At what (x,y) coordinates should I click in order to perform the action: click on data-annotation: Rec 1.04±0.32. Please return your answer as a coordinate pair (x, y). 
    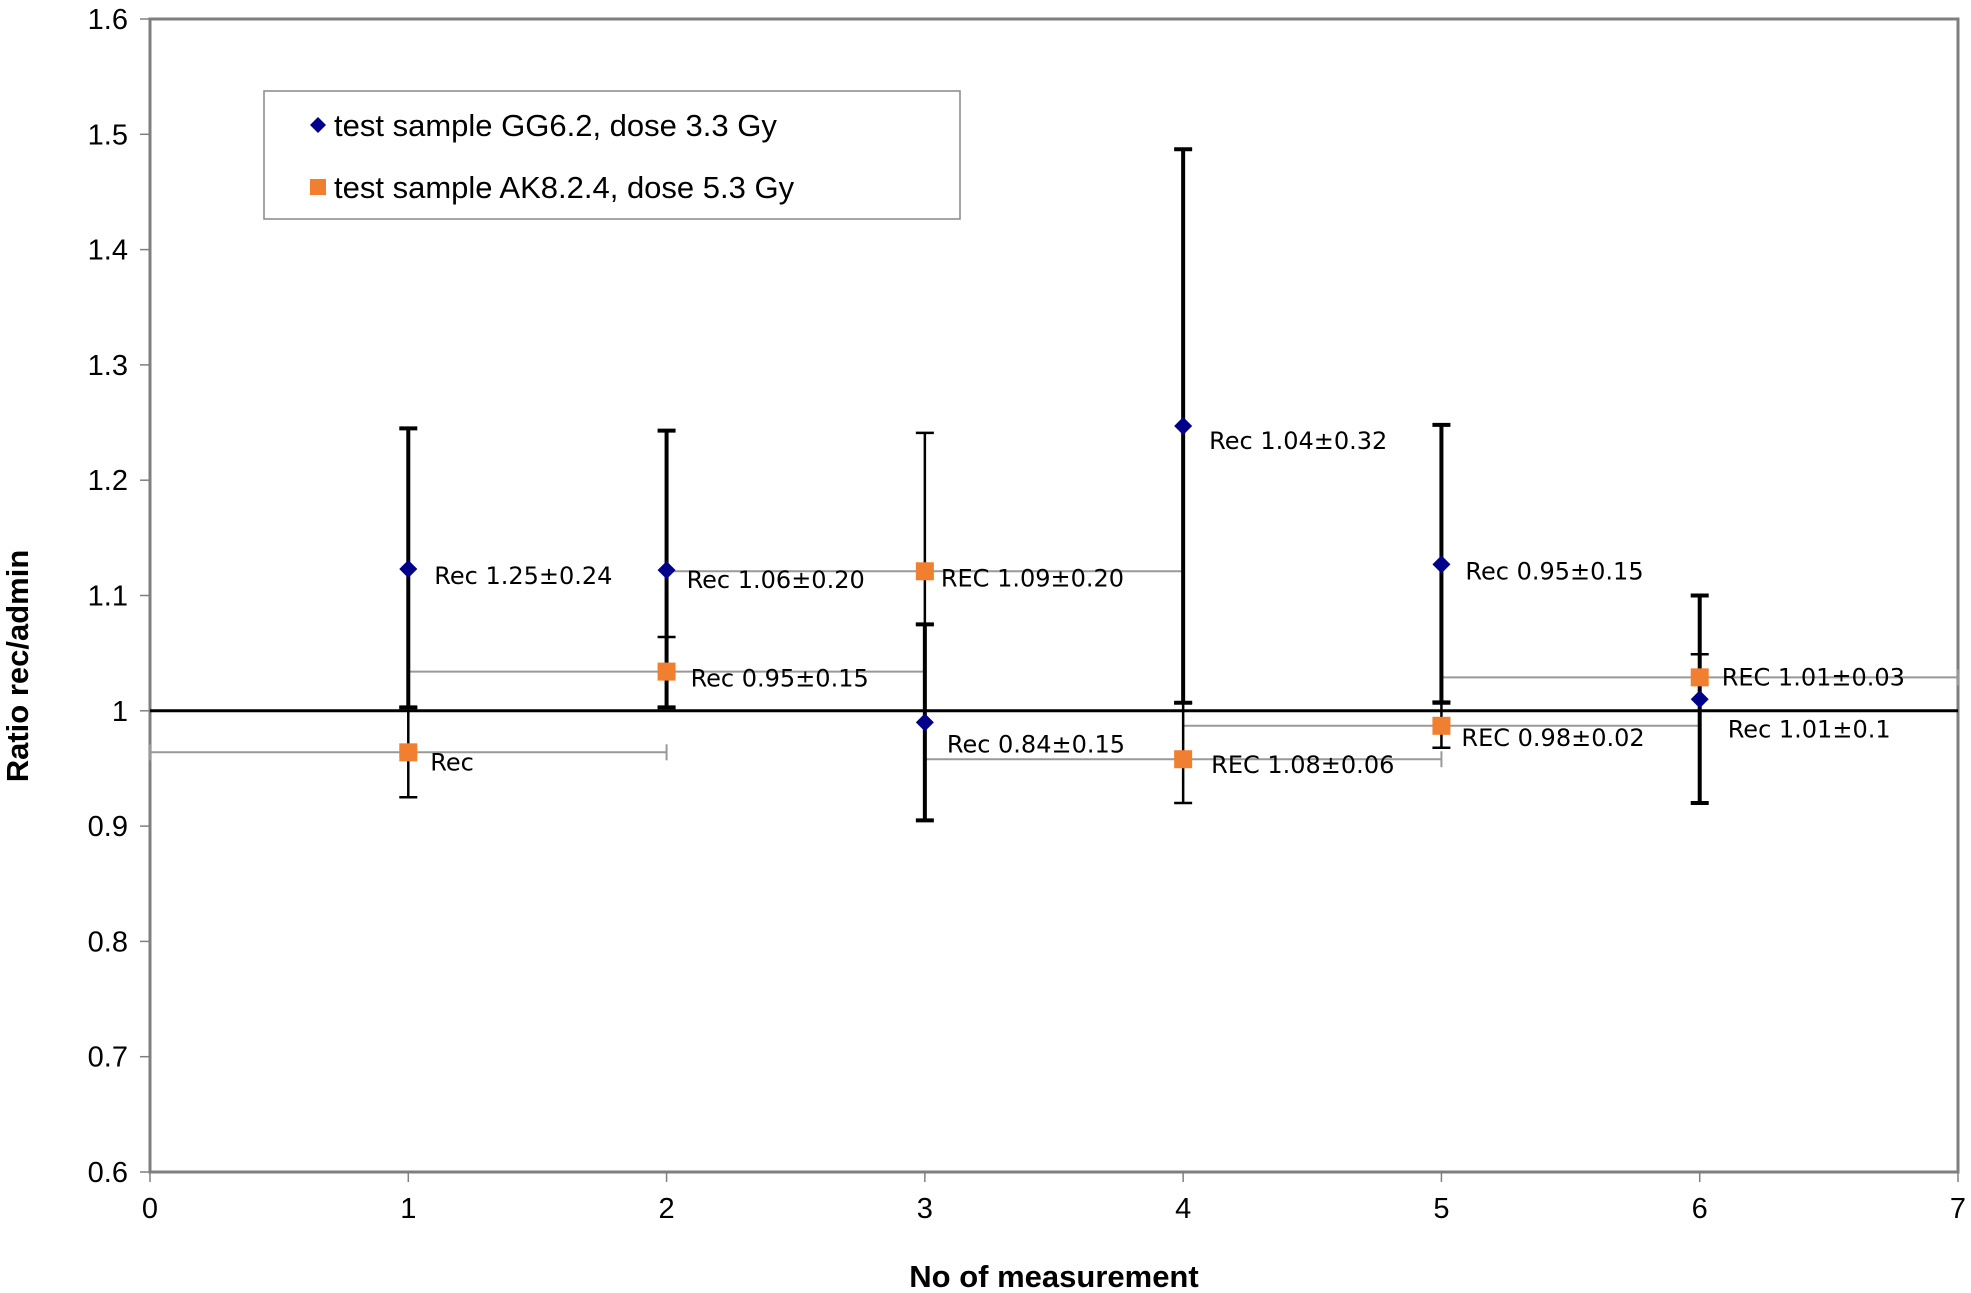
    Looking at the image, I should click on (1298, 441).